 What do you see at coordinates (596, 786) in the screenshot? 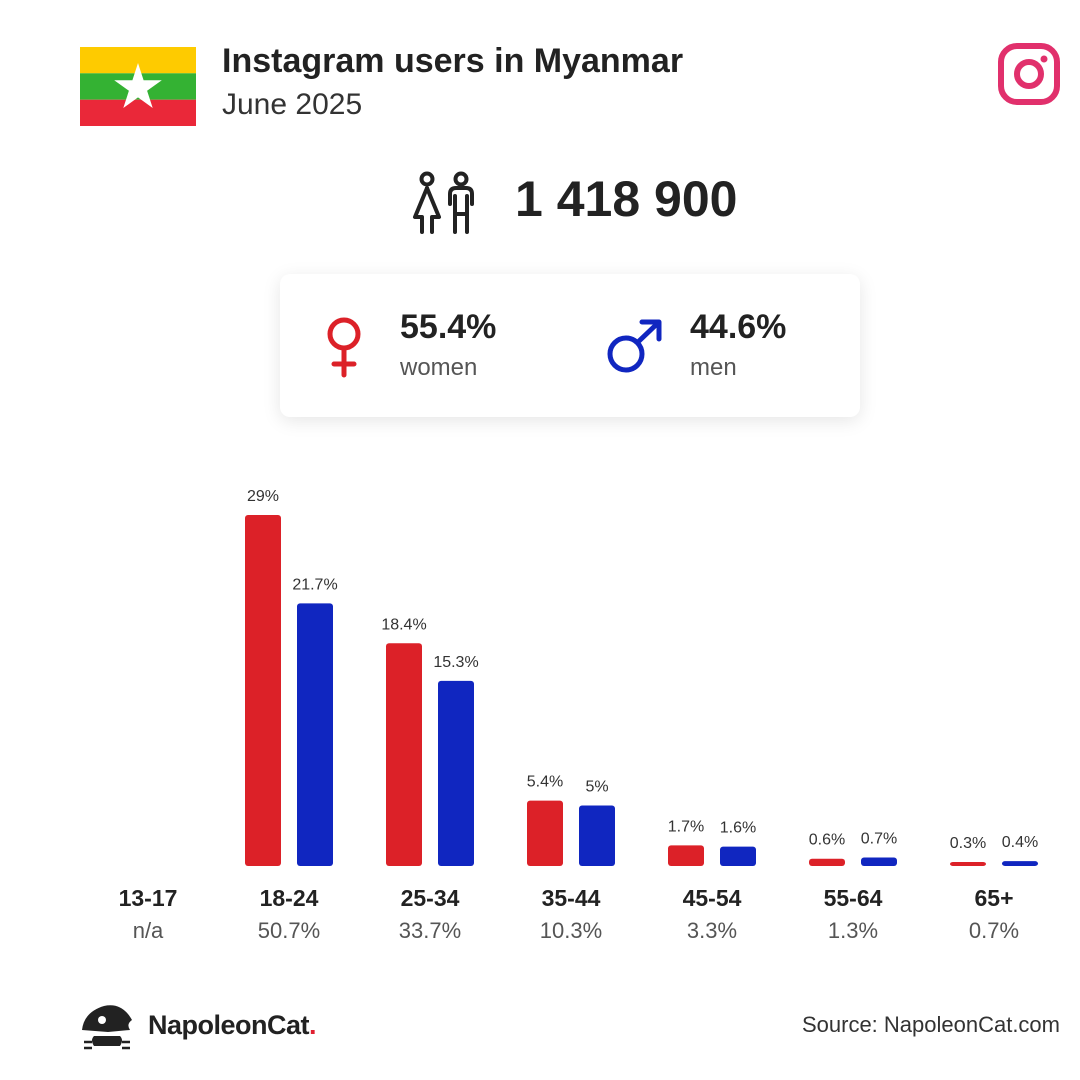
I see `data-label-men-35-44: 5%` at bounding box center [596, 786].